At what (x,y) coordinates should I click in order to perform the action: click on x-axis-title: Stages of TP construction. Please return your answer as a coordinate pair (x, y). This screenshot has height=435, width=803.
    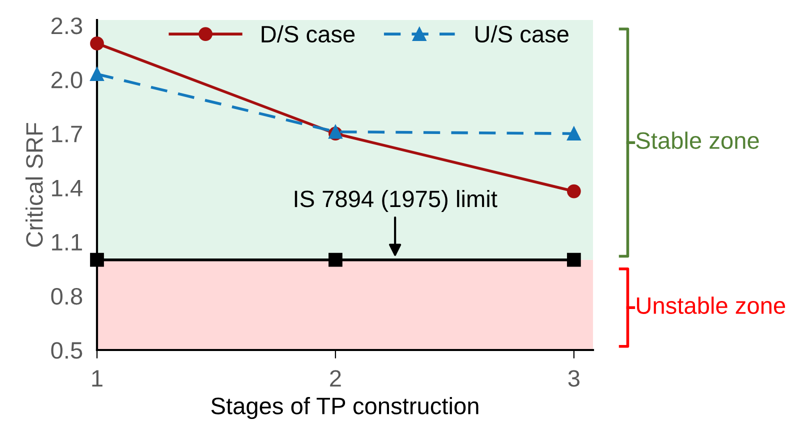
    Looking at the image, I should click on (344, 408).